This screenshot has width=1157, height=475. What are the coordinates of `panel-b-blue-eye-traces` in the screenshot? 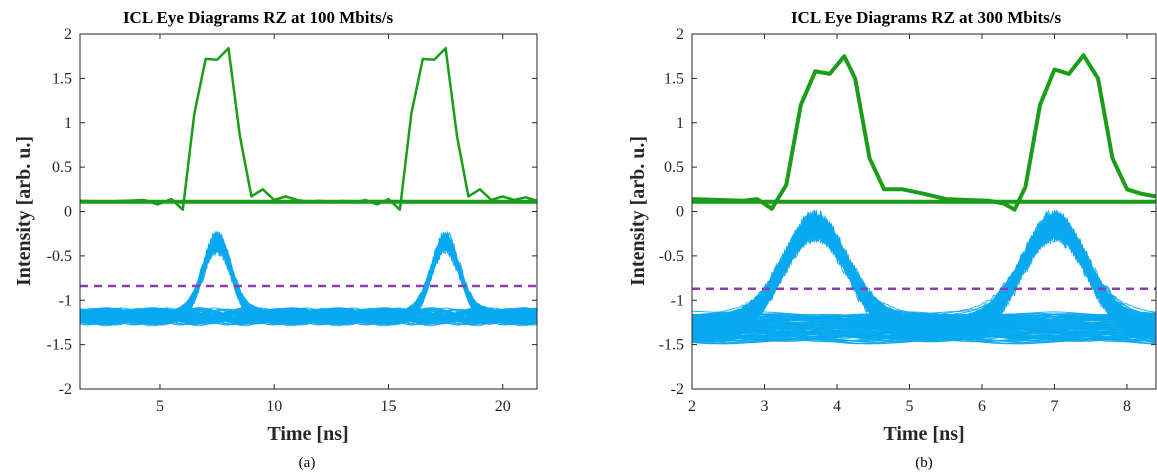 It's located at (924, 277).